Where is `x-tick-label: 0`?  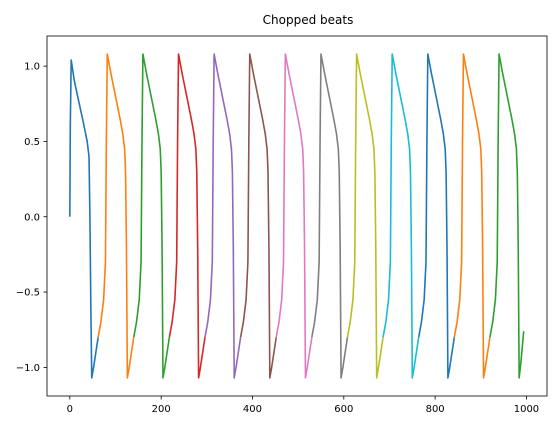 x-tick-label: 0 is located at coordinates (70, 409).